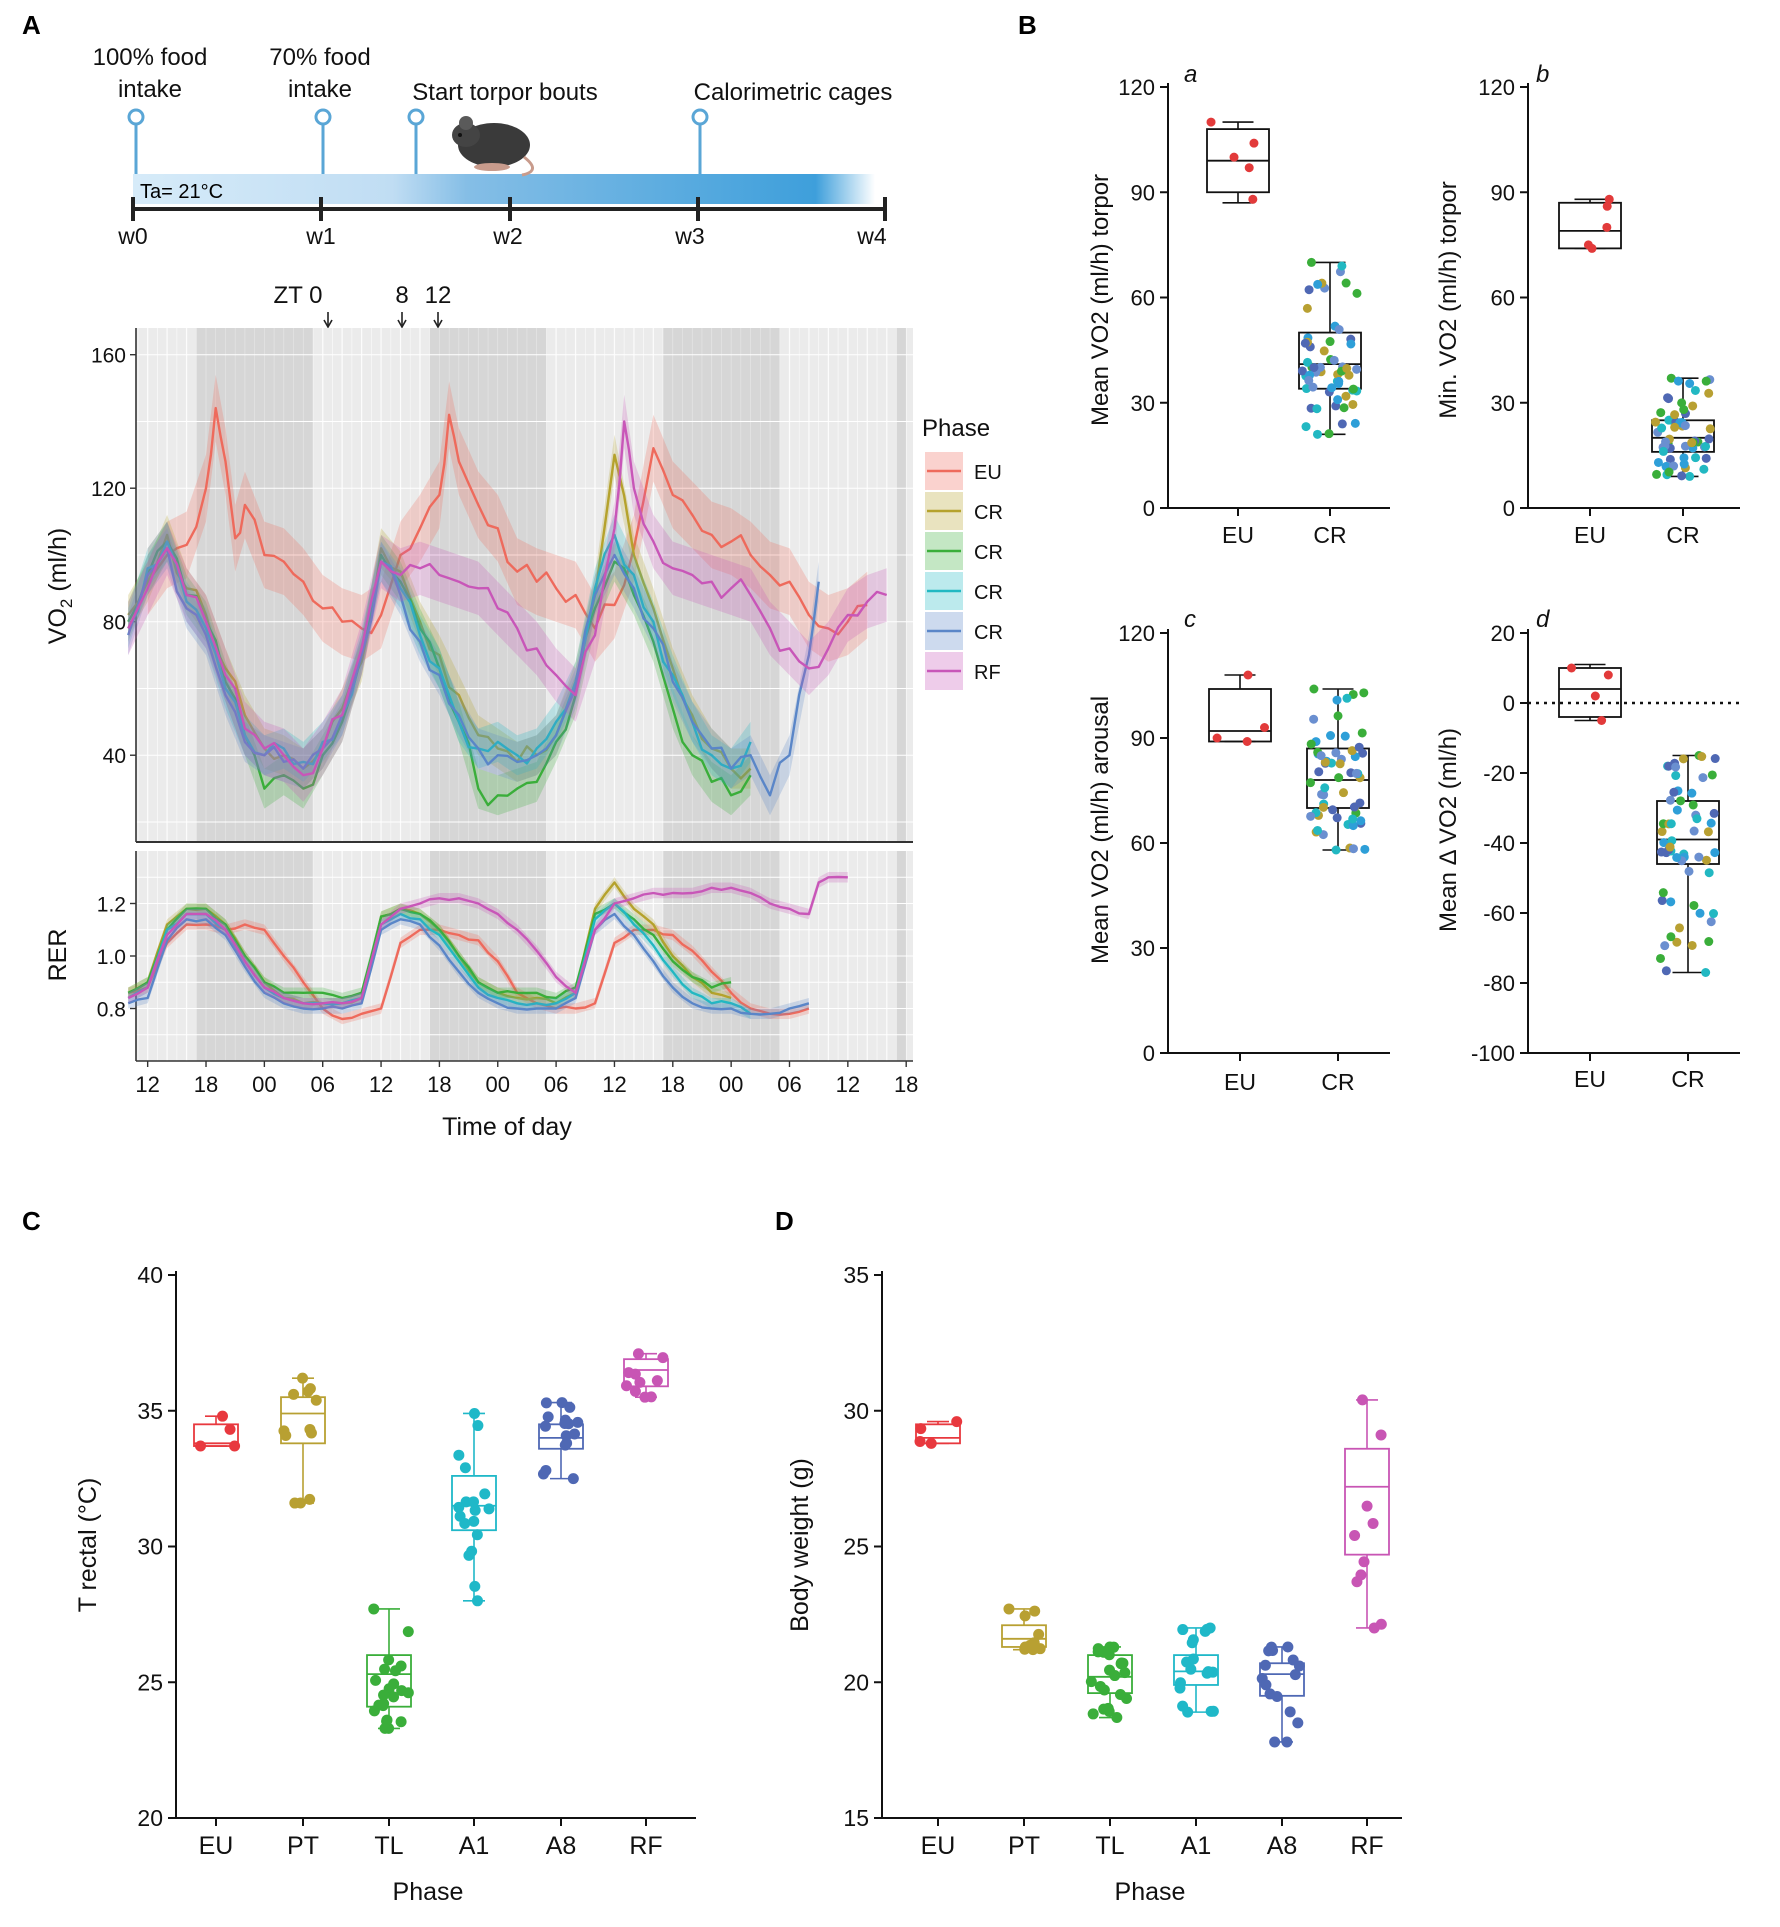 Image resolution: width=1780 pixels, height=1927 pixels. Describe the element at coordinates (1542, 74) in the screenshot. I see `subpanel-label: b` at that location.